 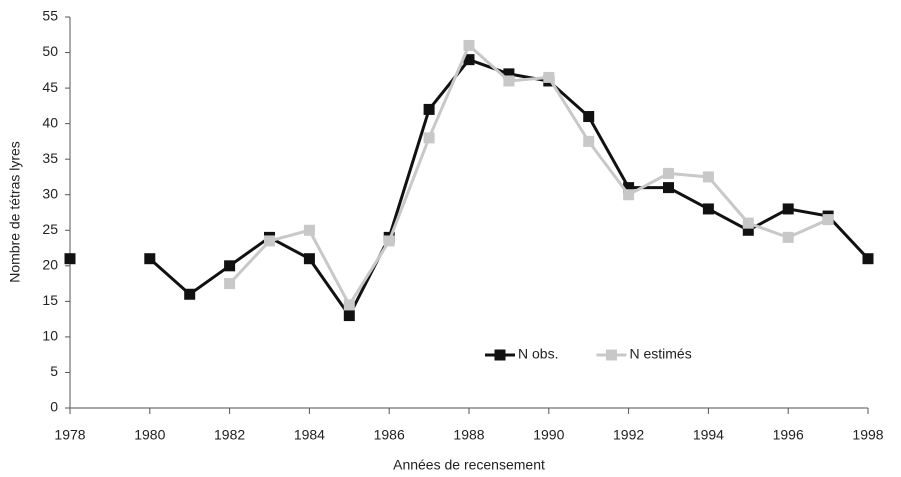 What do you see at coordinates (309, 435) in the screenshot?
I see `x-tick-label: 1984` at bounding box center [309, 435].